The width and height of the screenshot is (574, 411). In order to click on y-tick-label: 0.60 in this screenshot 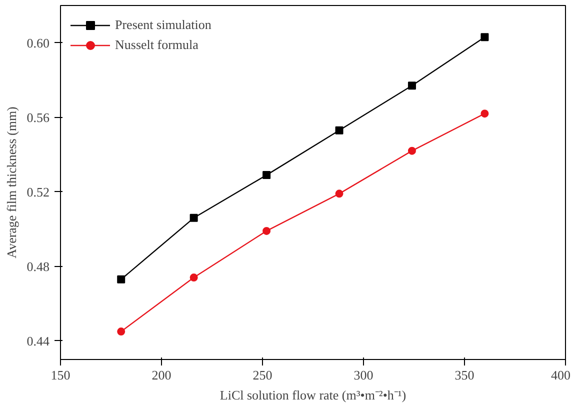, I will do `click(38, 42)`.